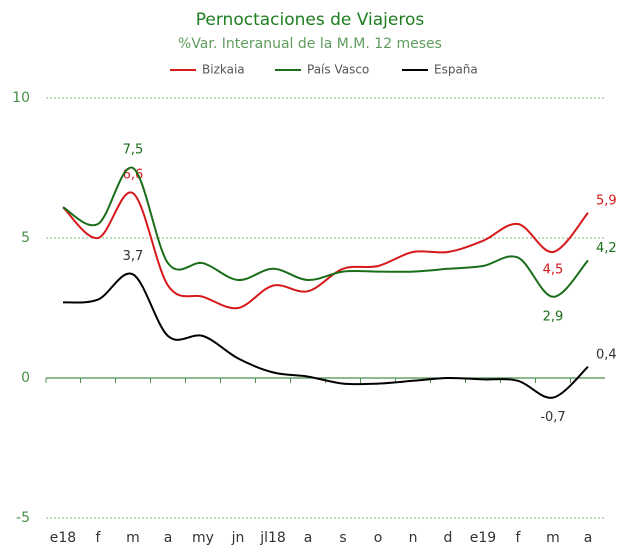  Describe the element at coordinates (483, 538) in the screenshot. I see `x-tick-label: e19` at that location.